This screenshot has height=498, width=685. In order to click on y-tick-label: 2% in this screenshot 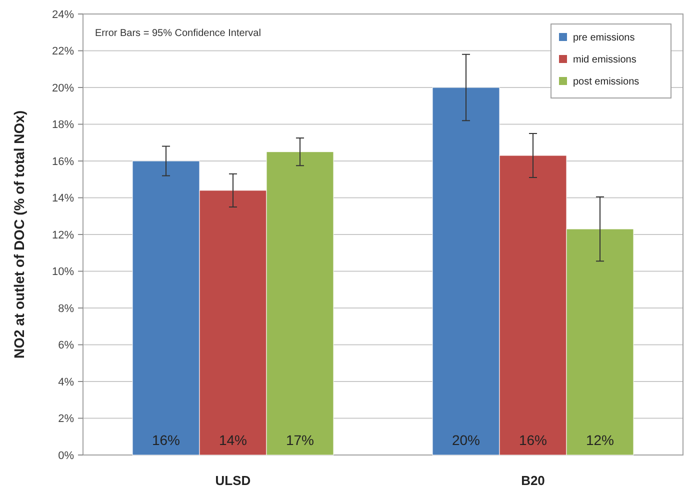, I will do `click(66, 419)`.